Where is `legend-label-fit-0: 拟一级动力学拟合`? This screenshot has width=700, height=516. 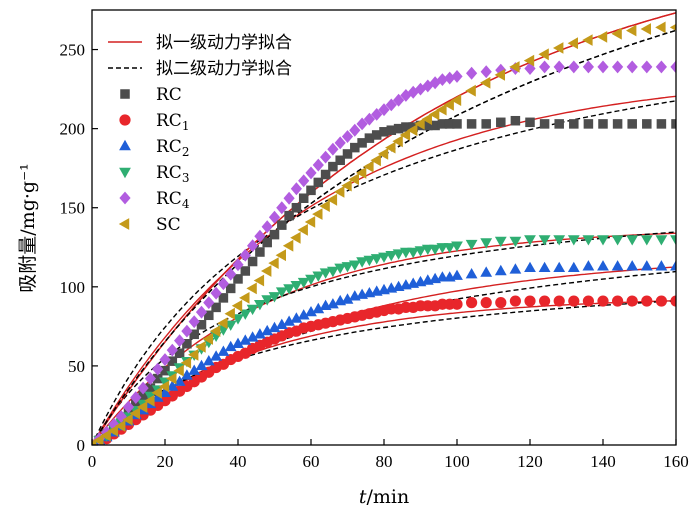
legend-label-fit-0: 拟一级动力学拟合 is located at coordinates (224, 43).